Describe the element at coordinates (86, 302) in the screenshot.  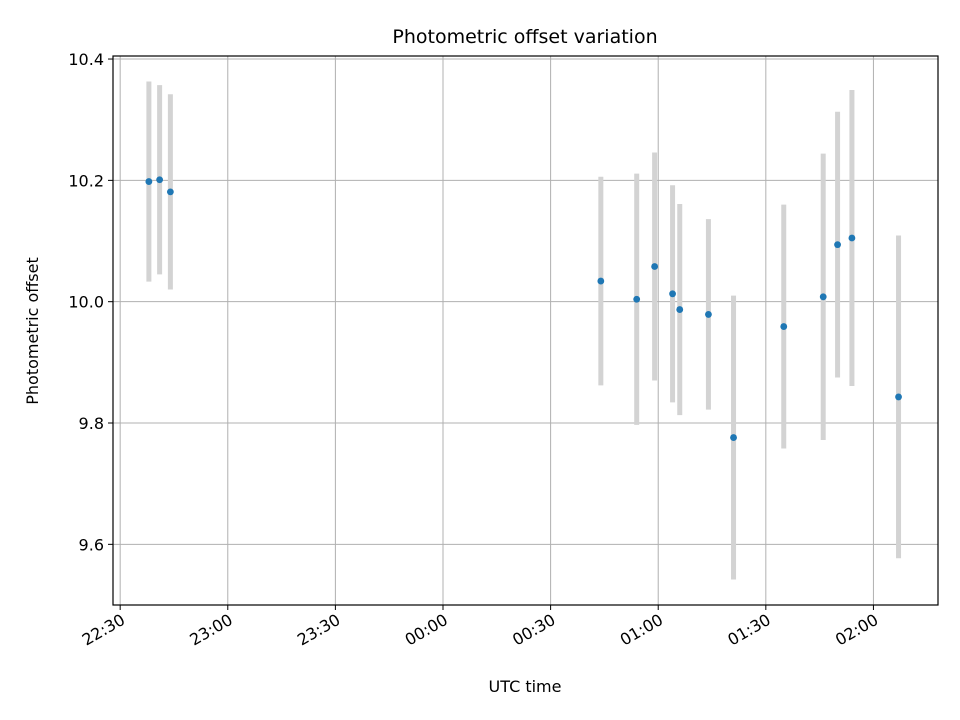
I see `y-tick-label: 10.0` at that location.